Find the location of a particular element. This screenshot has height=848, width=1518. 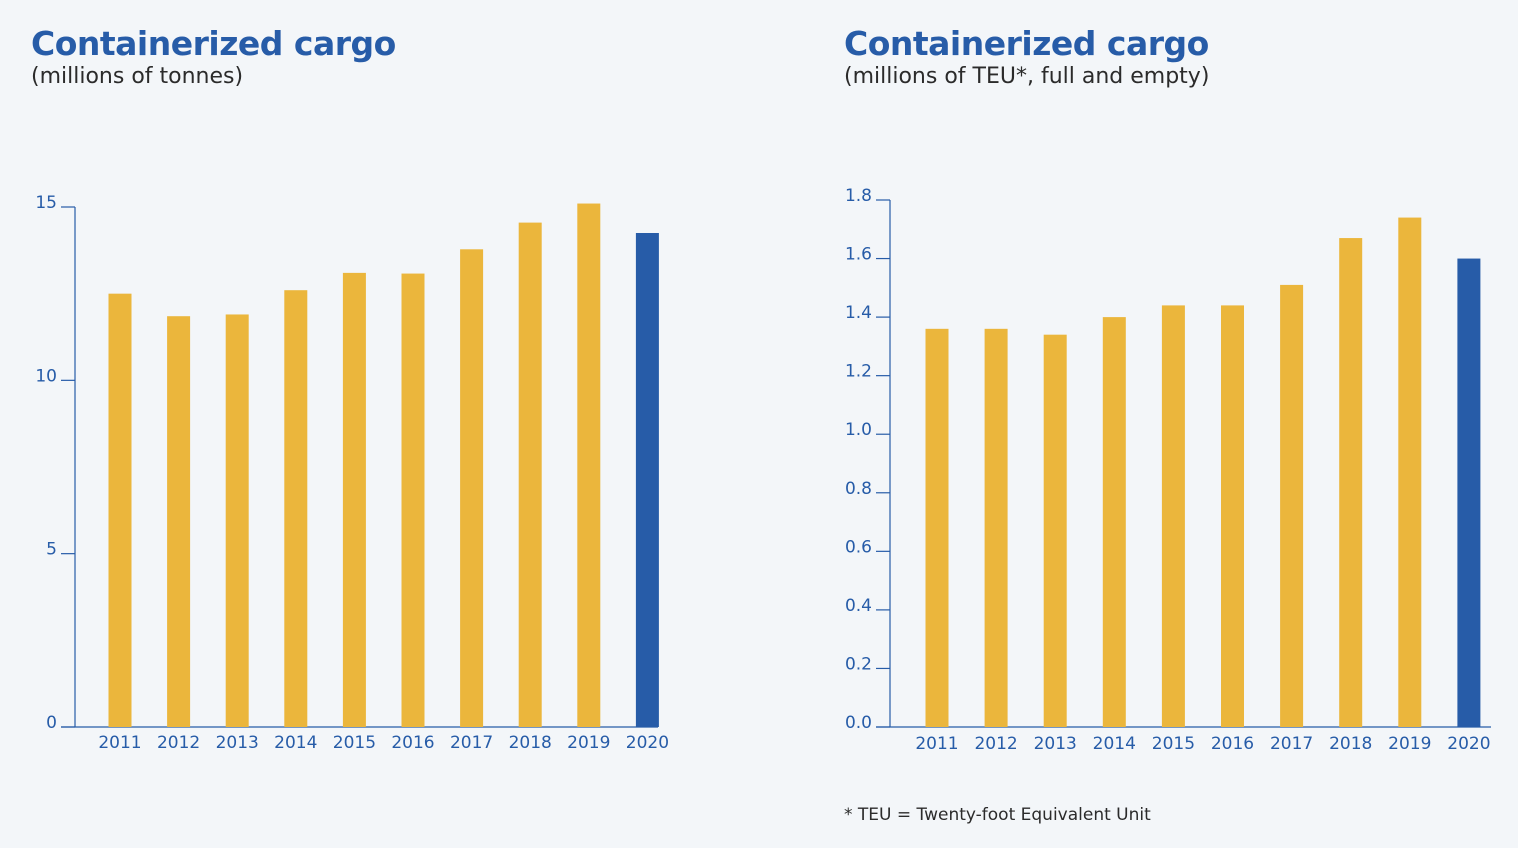

y-tick-label: 10 is located at coordinates (46, 376).